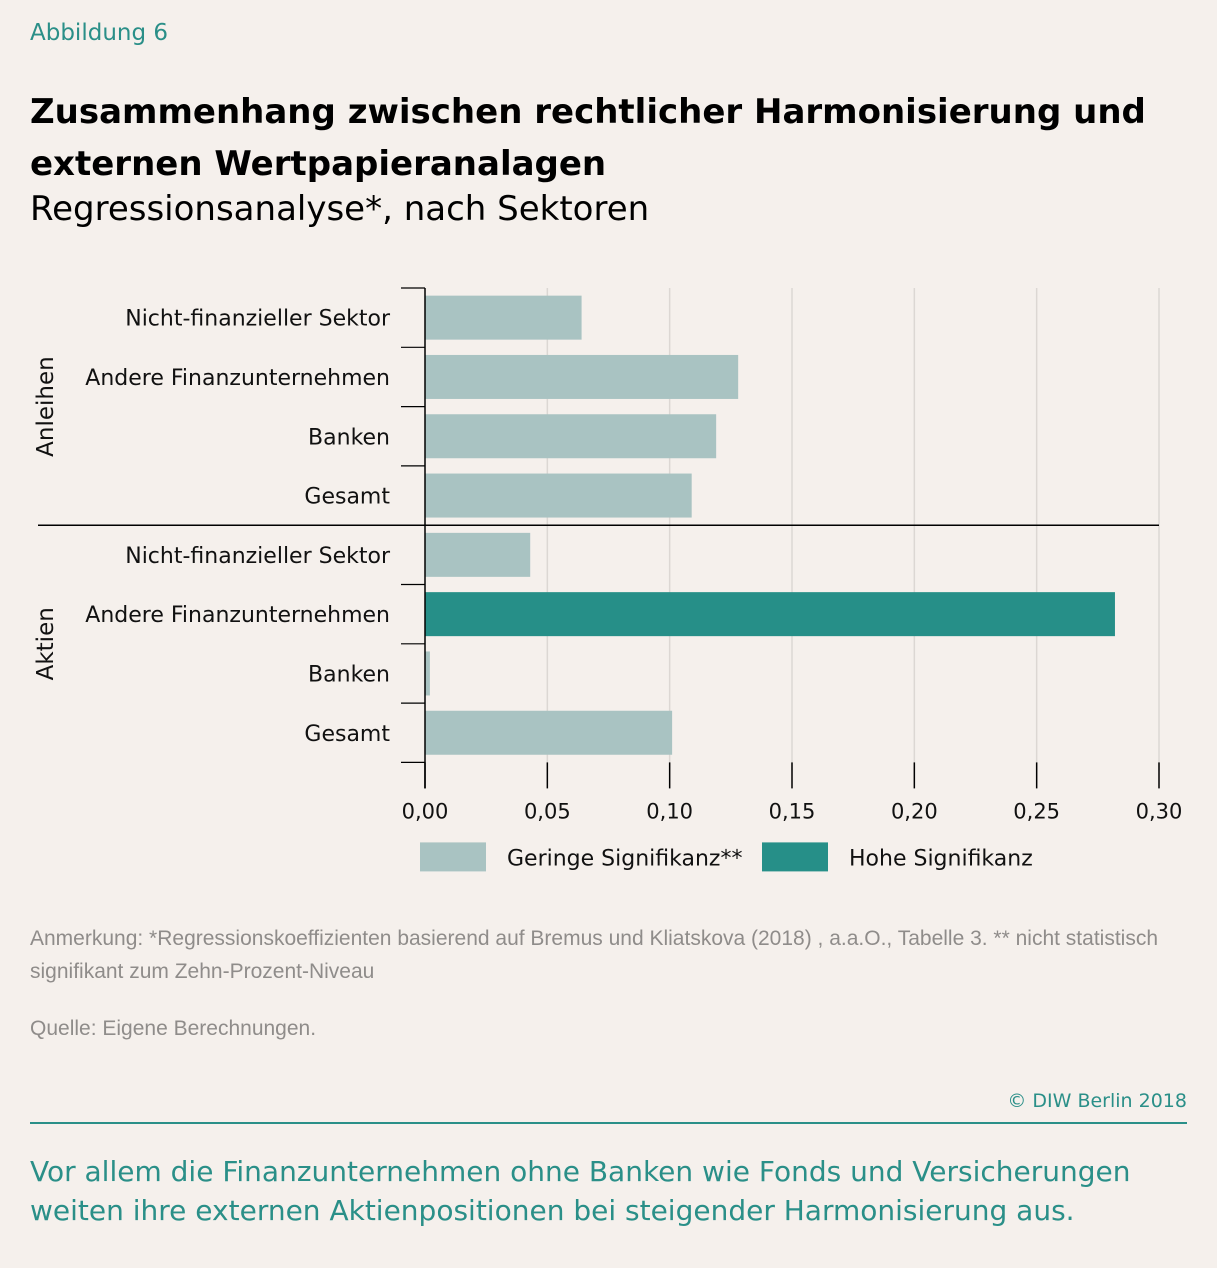 This screenshot has height=1268, width=1217. What do you see at coordinates (1159, 811) in the screenshot?
I see `x-tick-label: 0,30` at bounding box center [1159, 811].